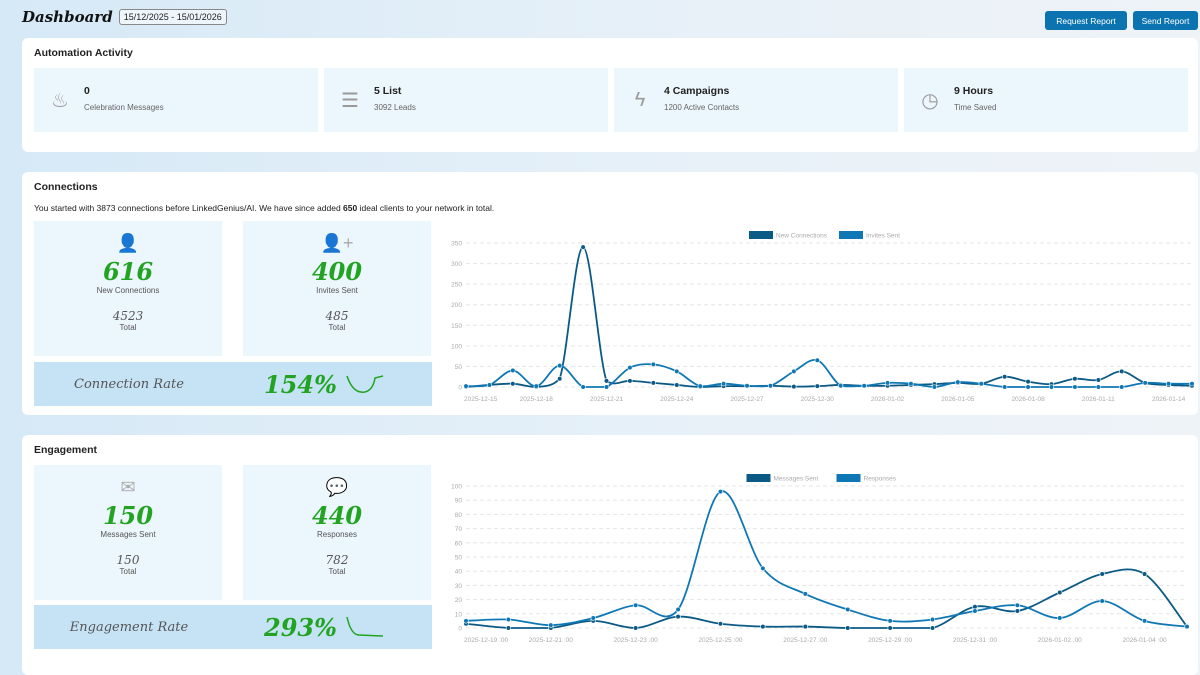  I want to click on stat-value: 150, so click(128, 515).